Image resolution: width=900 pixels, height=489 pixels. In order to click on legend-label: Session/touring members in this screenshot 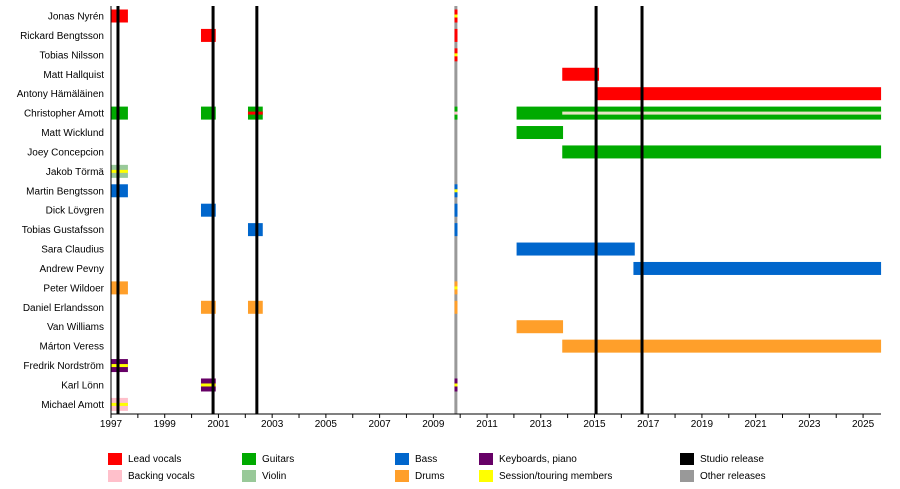, I will do `click(556, 476)`.